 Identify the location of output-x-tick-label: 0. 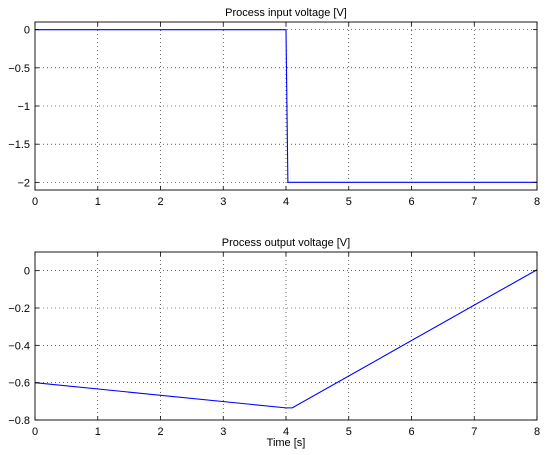
(35, 432).